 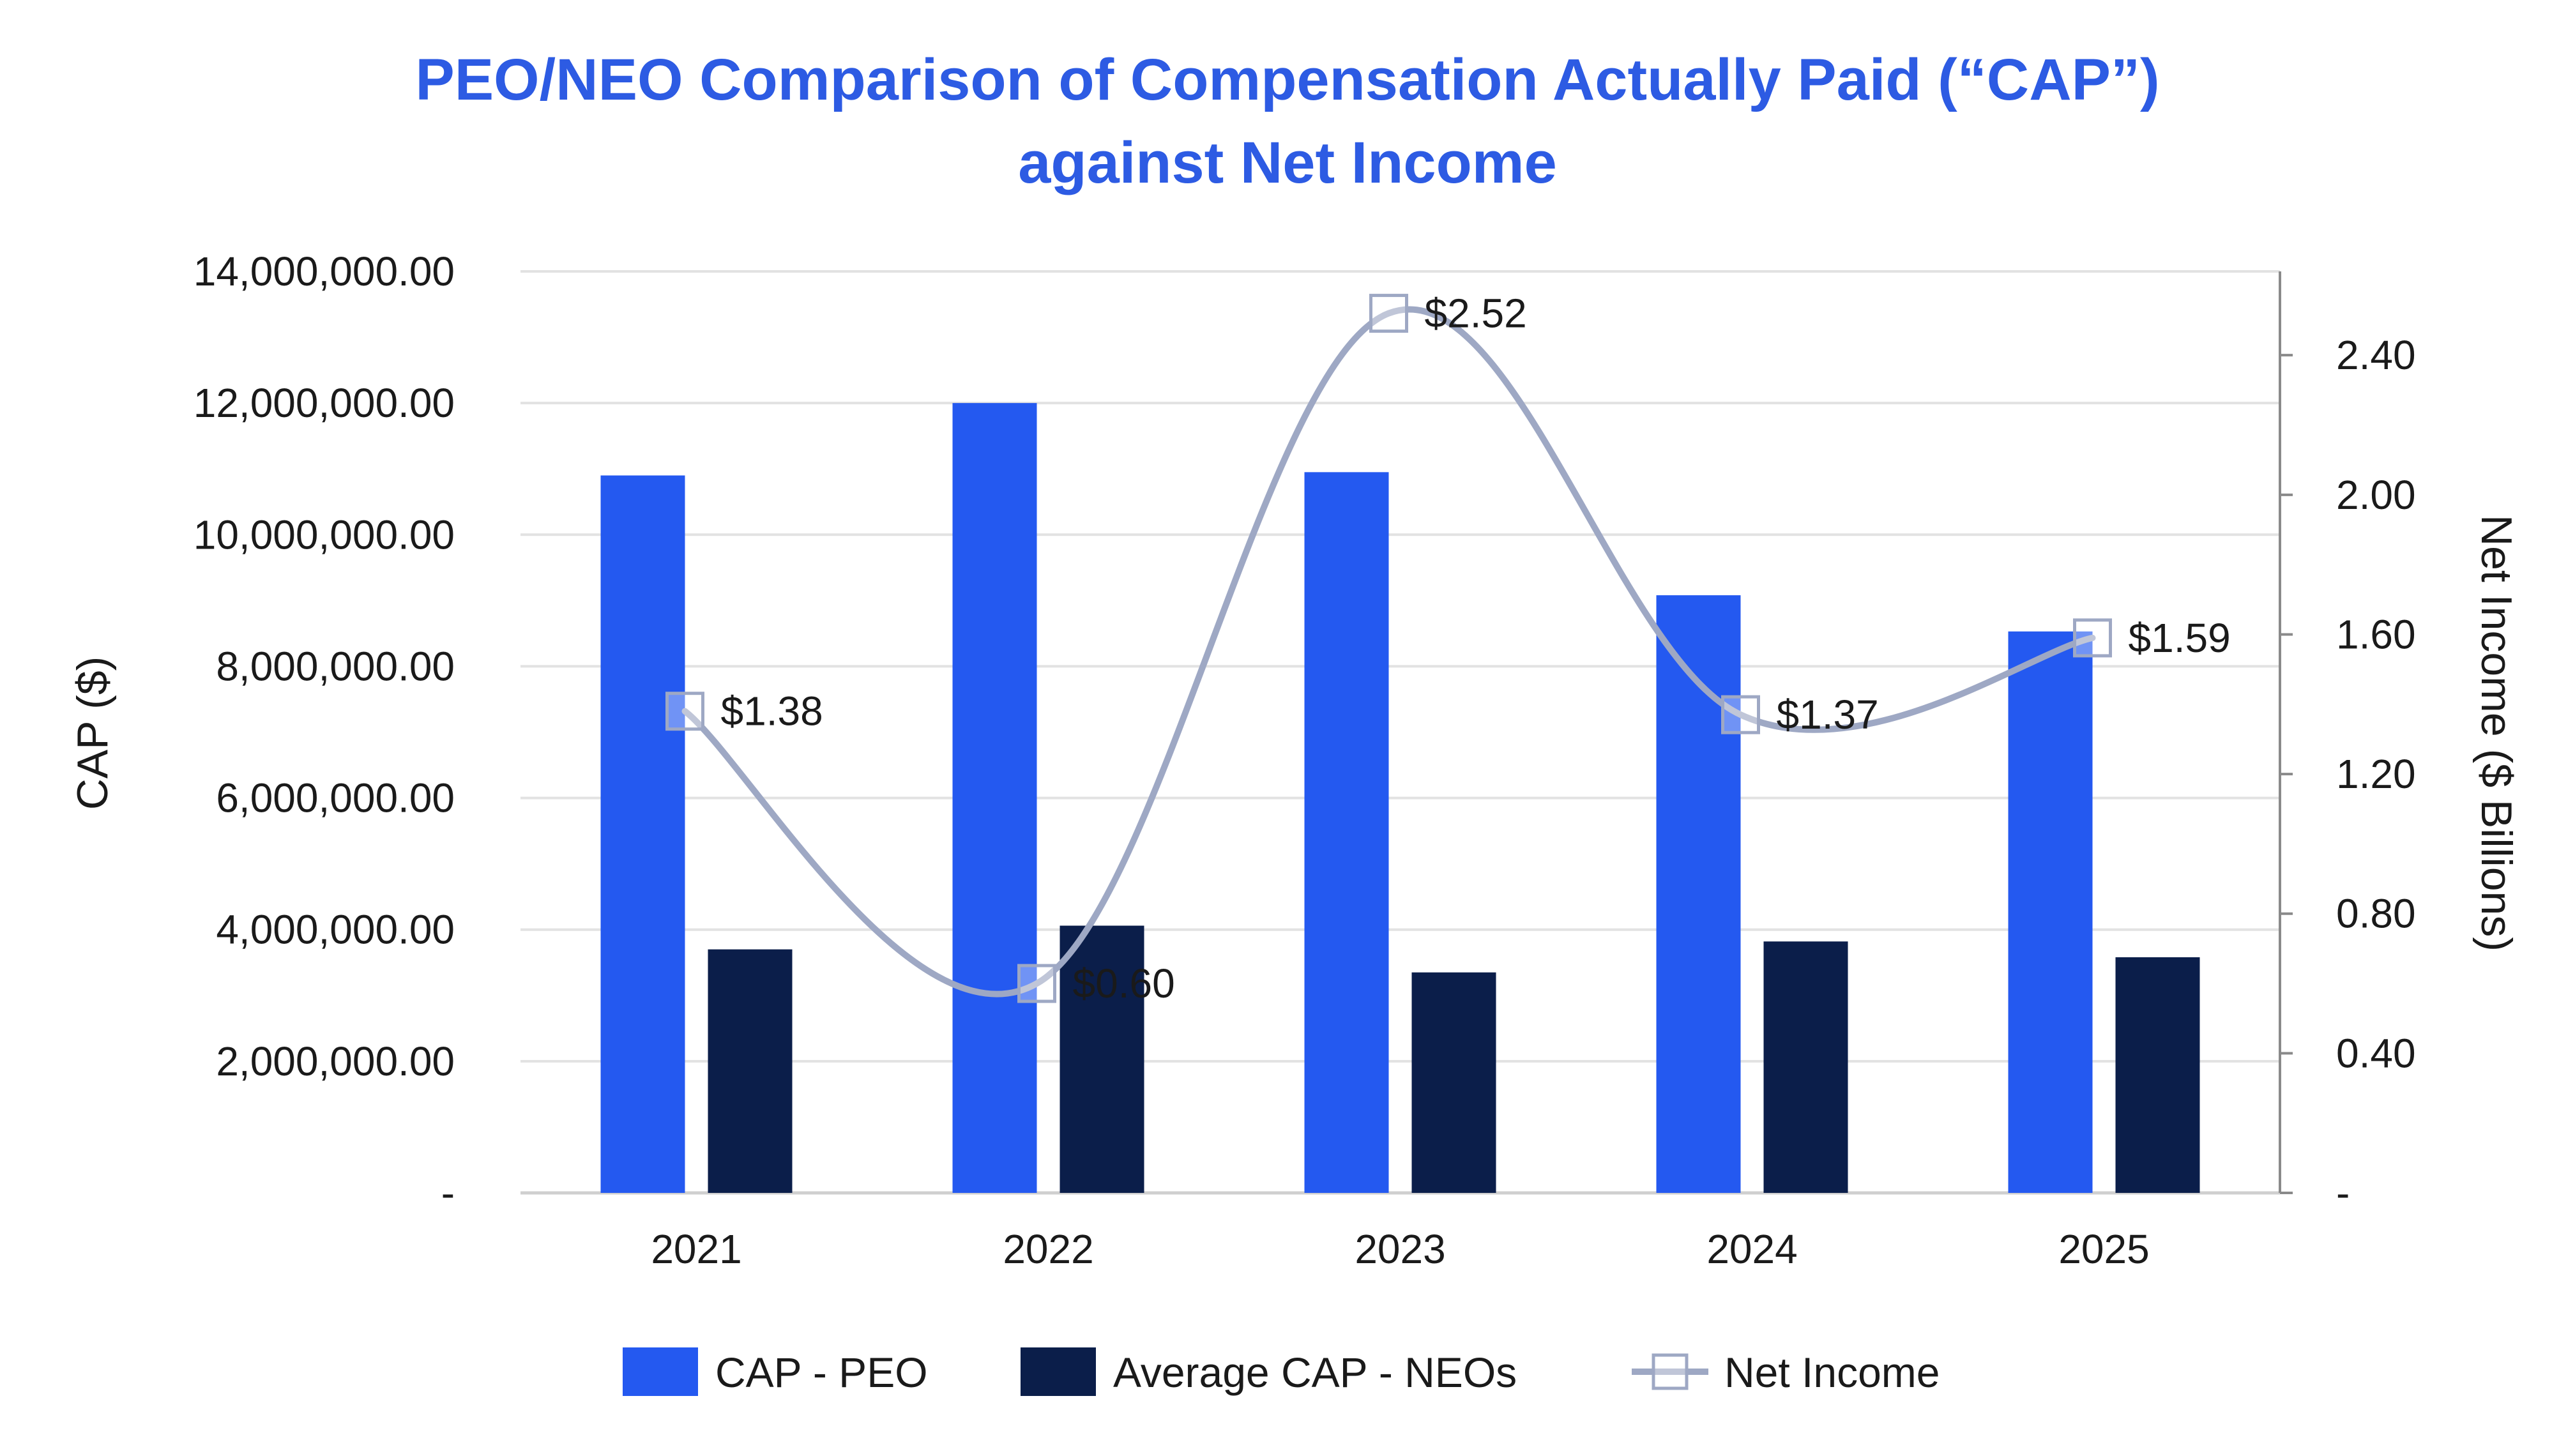 I want to click on legend: CAP - PEO Average CAP - NEOs Net Income, so click(x=1281, y=1371).